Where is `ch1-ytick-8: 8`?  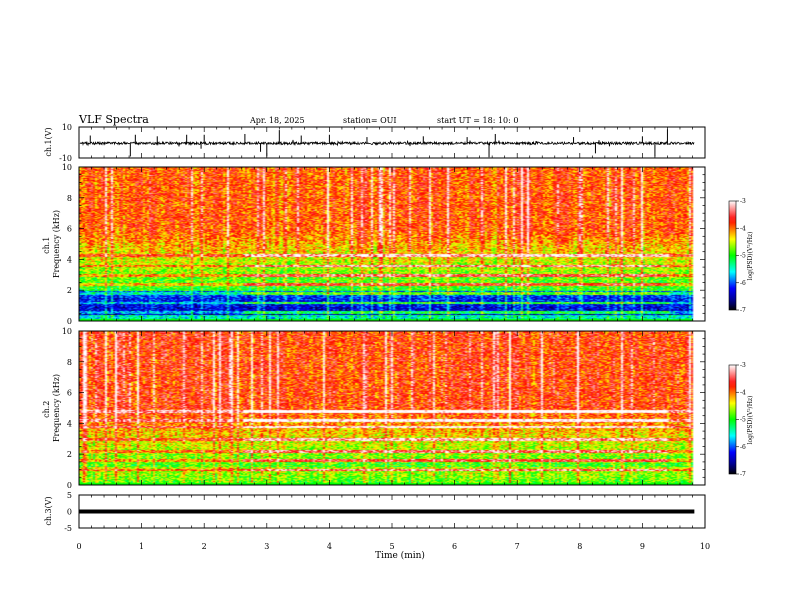
ch1-ytick-8: 8 is located at coordinates (69, 198).